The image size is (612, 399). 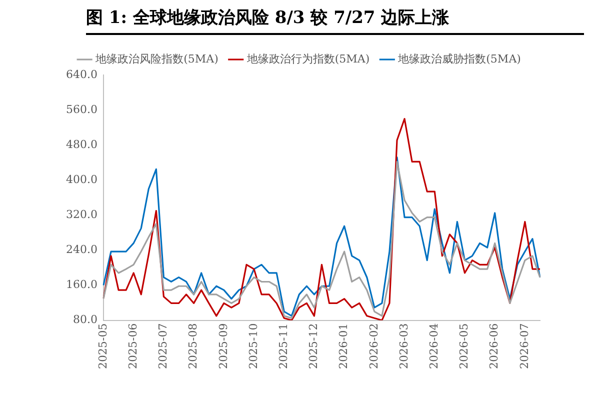 I want to click on y-tick-label: 640.0, so click(x=82, y=74).